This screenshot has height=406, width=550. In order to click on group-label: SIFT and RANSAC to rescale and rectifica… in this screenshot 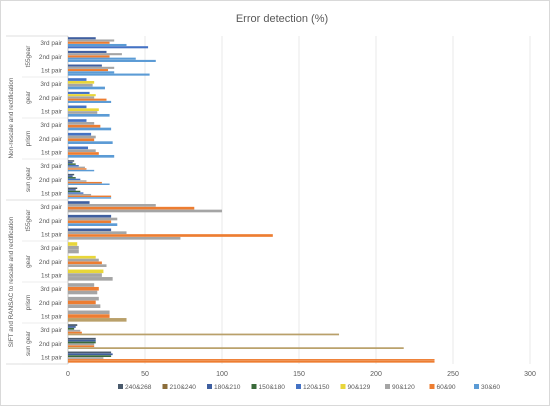, I will do `click(11, 281)`.